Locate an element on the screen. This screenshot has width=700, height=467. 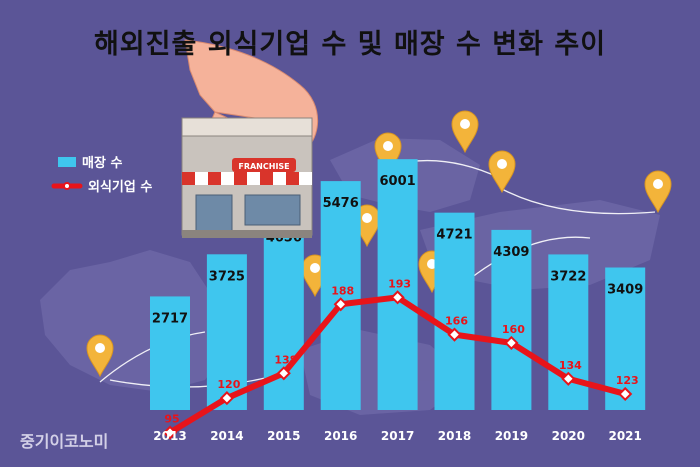
line-point-2018 is located at coordinates (454, 334).